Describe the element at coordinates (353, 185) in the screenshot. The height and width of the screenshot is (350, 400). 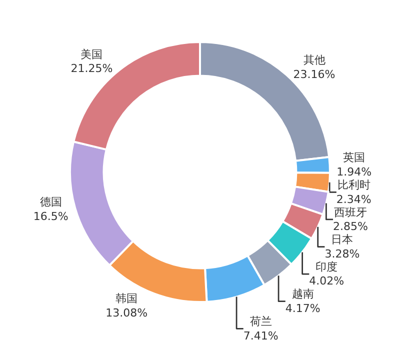
I see `slice-label: 比利时` at that location.